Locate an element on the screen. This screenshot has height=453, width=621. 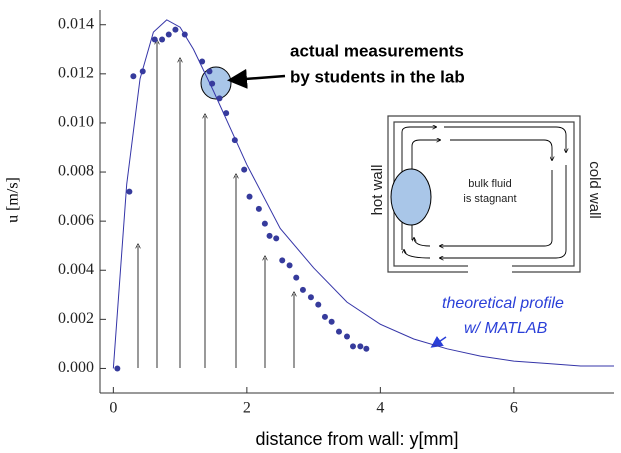
y-tick-label: 0.006 is located at coordinates (76, 220).